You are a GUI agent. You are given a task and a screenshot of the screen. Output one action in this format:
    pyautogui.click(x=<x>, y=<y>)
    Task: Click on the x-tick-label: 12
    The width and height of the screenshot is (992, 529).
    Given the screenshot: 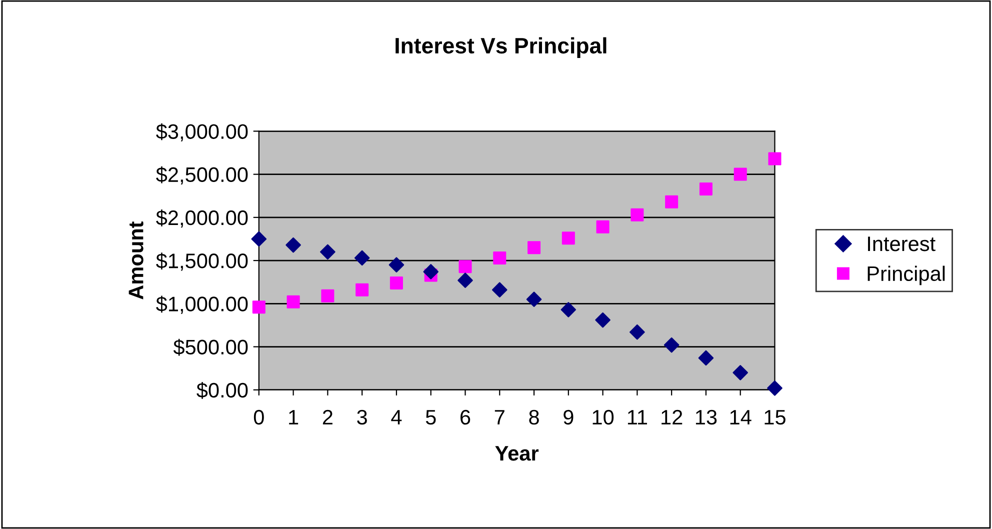 What is the action you would take?
    pyautogui.click(x=672, y=417)
    